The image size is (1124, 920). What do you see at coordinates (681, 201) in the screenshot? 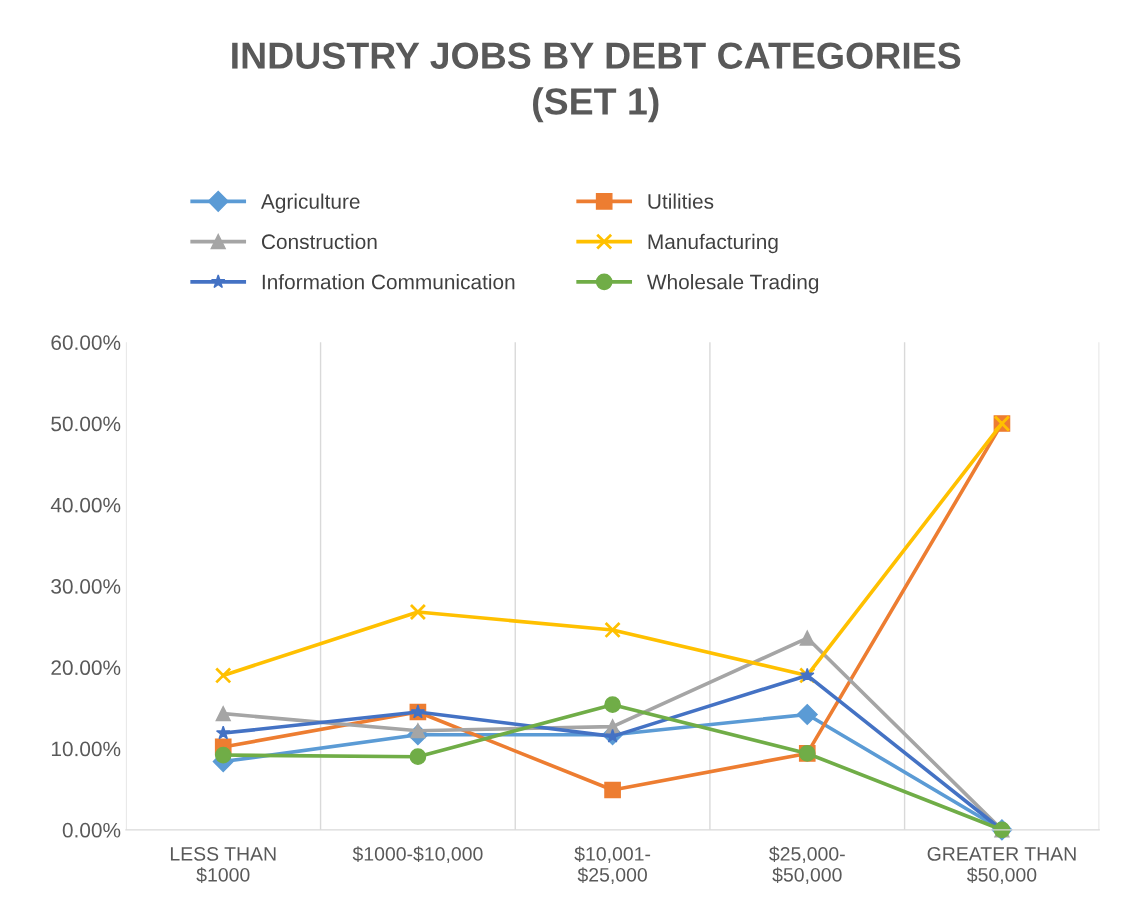
I see `legend-label: Utilities` at bounding box center [681, 201].